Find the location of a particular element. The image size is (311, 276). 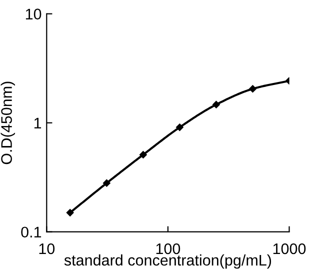

x-axis-title: standard concentration(pg/mL) is located at coordinates (168, 261).